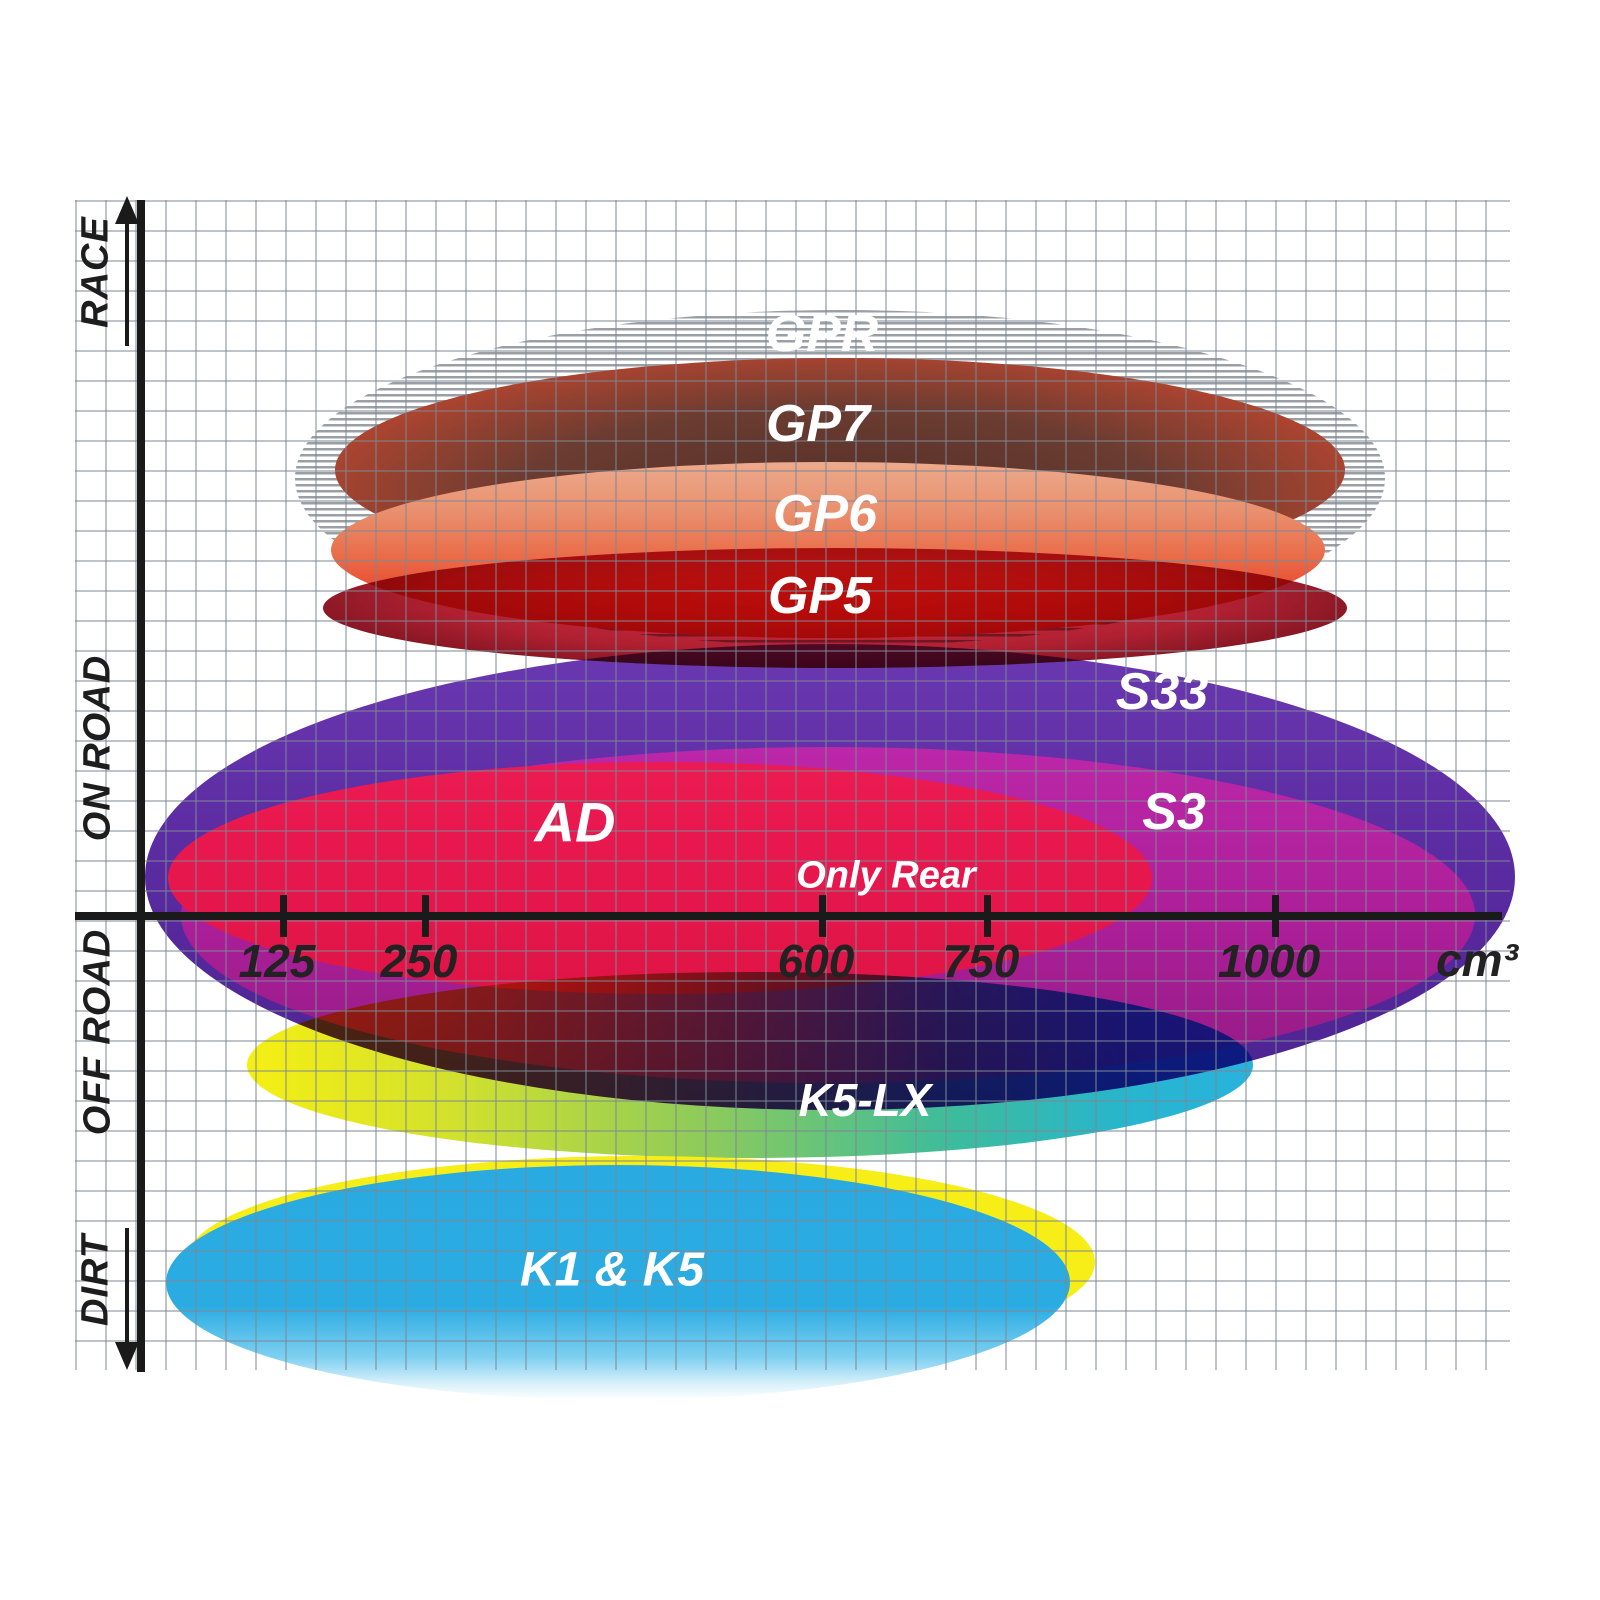 Image resolution: width=1600 pixels, height=1600 pixels. Describe the element at coordinates (575, 822) in the screenshot. I see `region-label-ad: AD` at that location.